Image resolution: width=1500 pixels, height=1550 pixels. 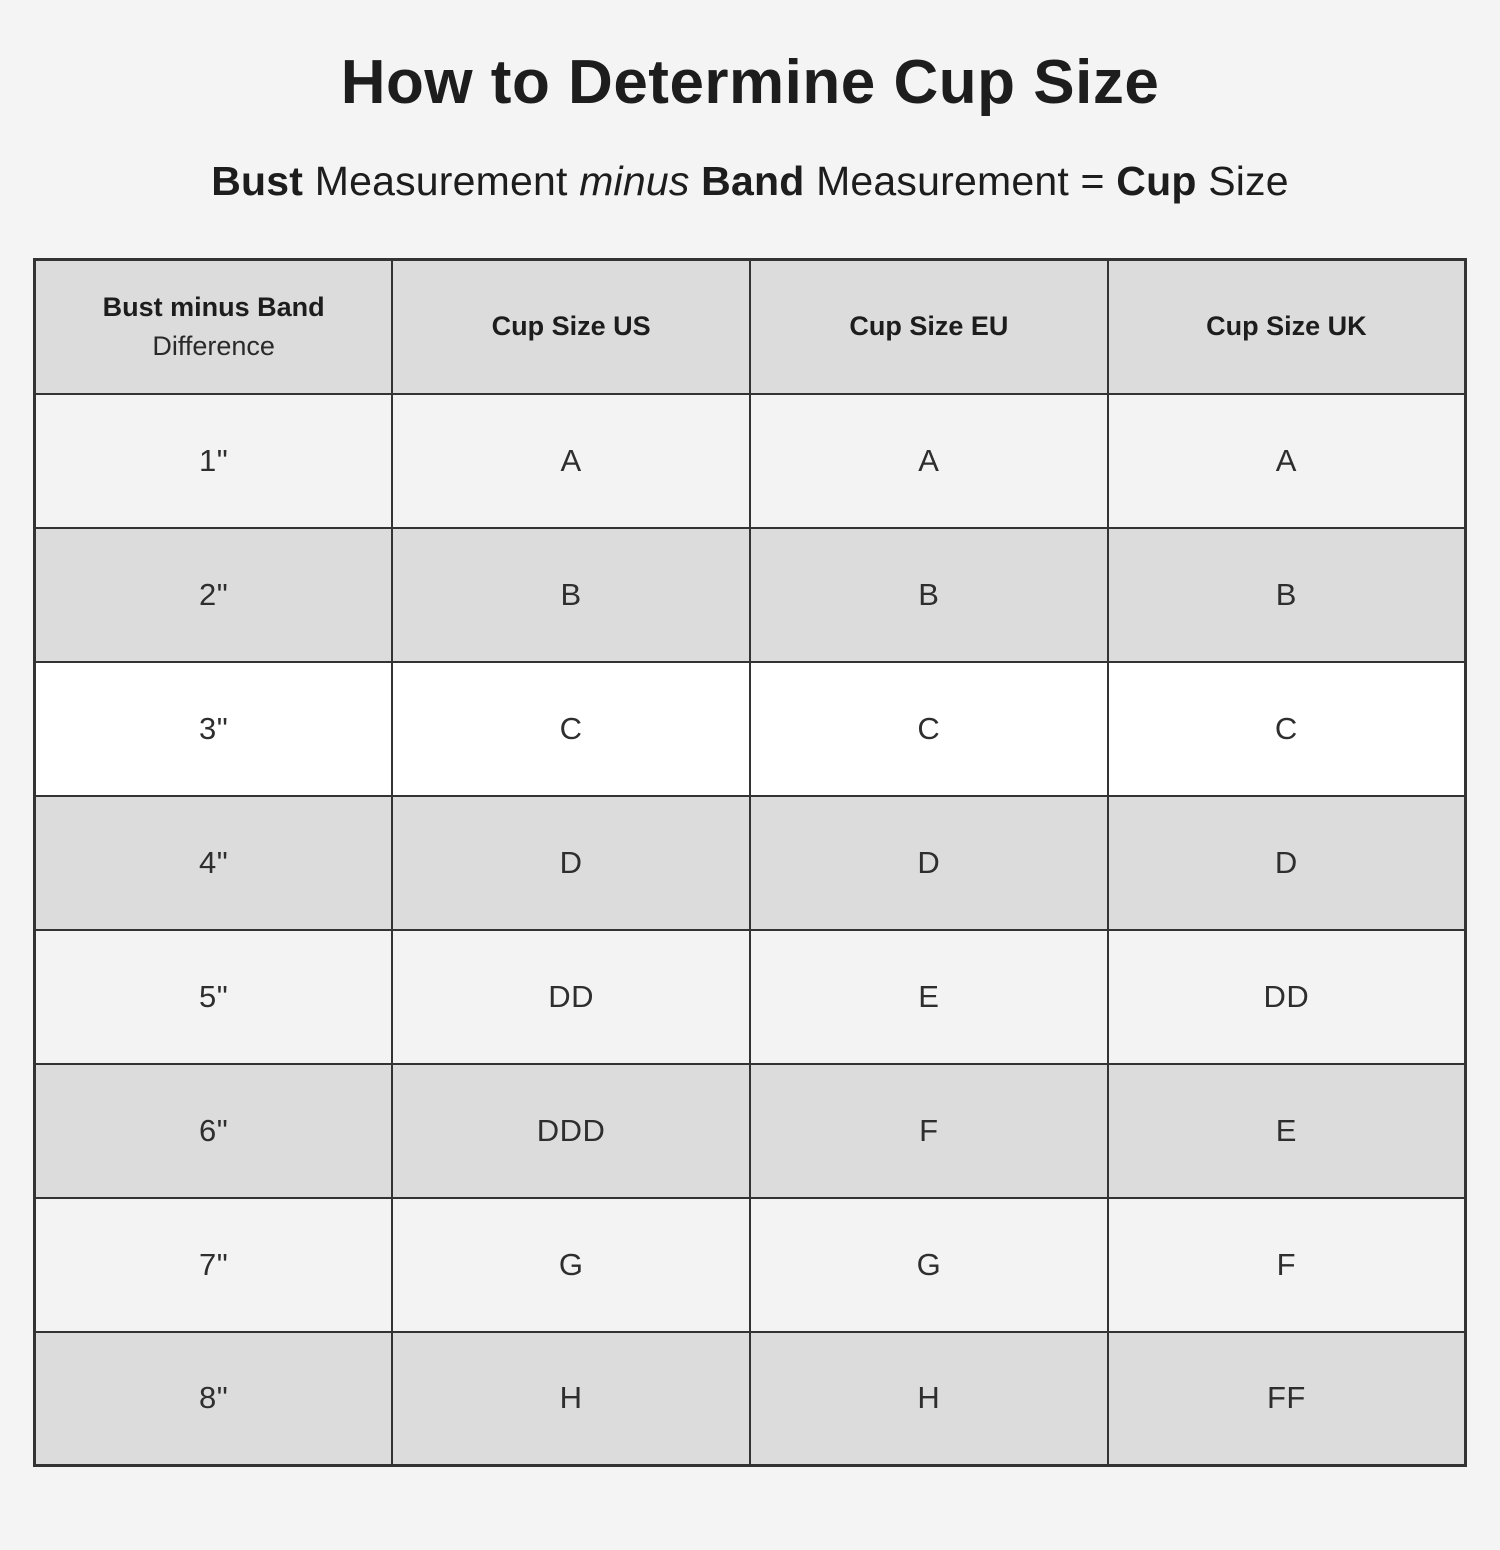 What do you see at coordinates (213, 326) in the screenshot?
I see `header-difference: Bust minus Band Difference` at bounding box center [213, 326].